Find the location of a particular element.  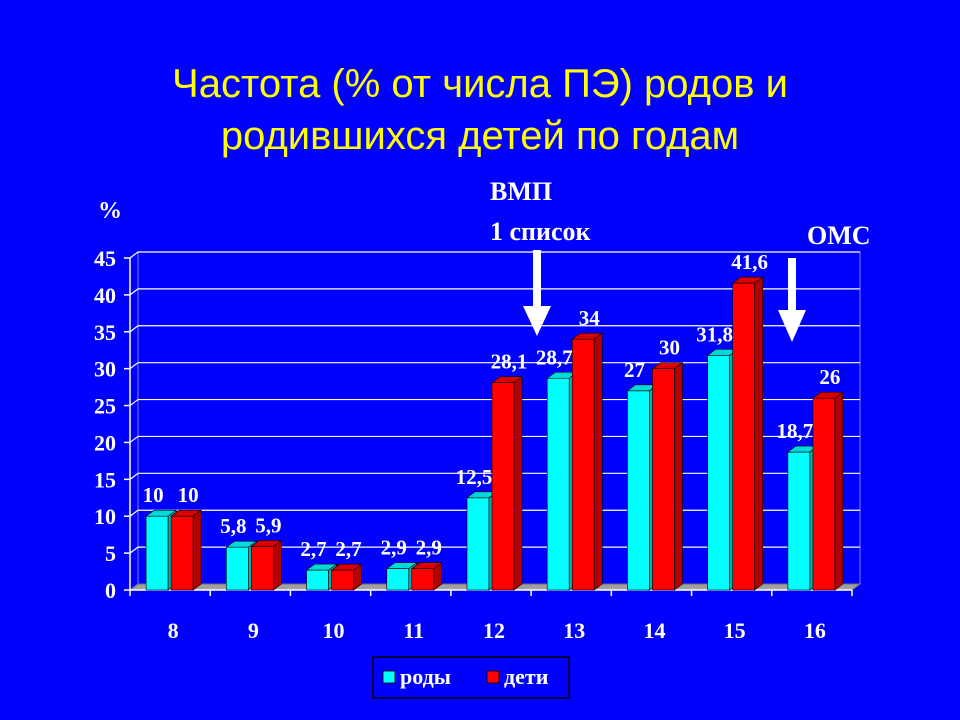

data-label: 26 is located at coordinates (829, 377).